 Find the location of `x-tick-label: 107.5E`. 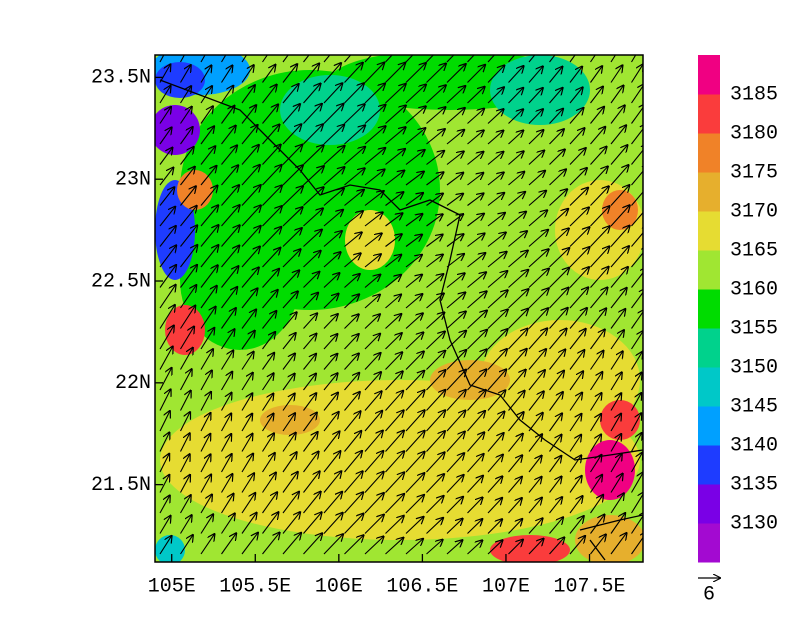

x-tick-label: 107.5E is located at coordinates (590, 586).